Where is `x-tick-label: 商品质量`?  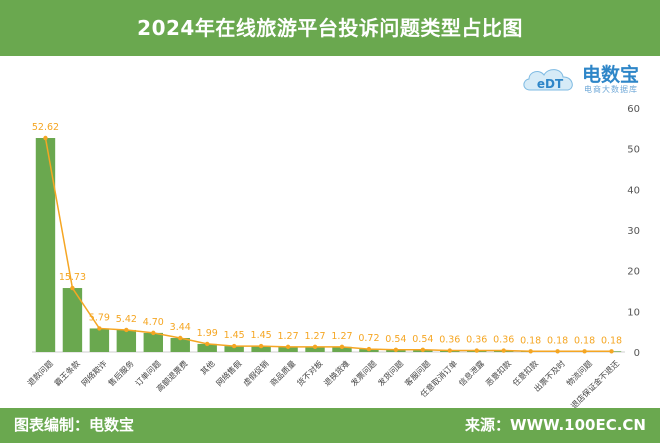
x-tick-label: 商品质量 is located at coordinates (283, 373).